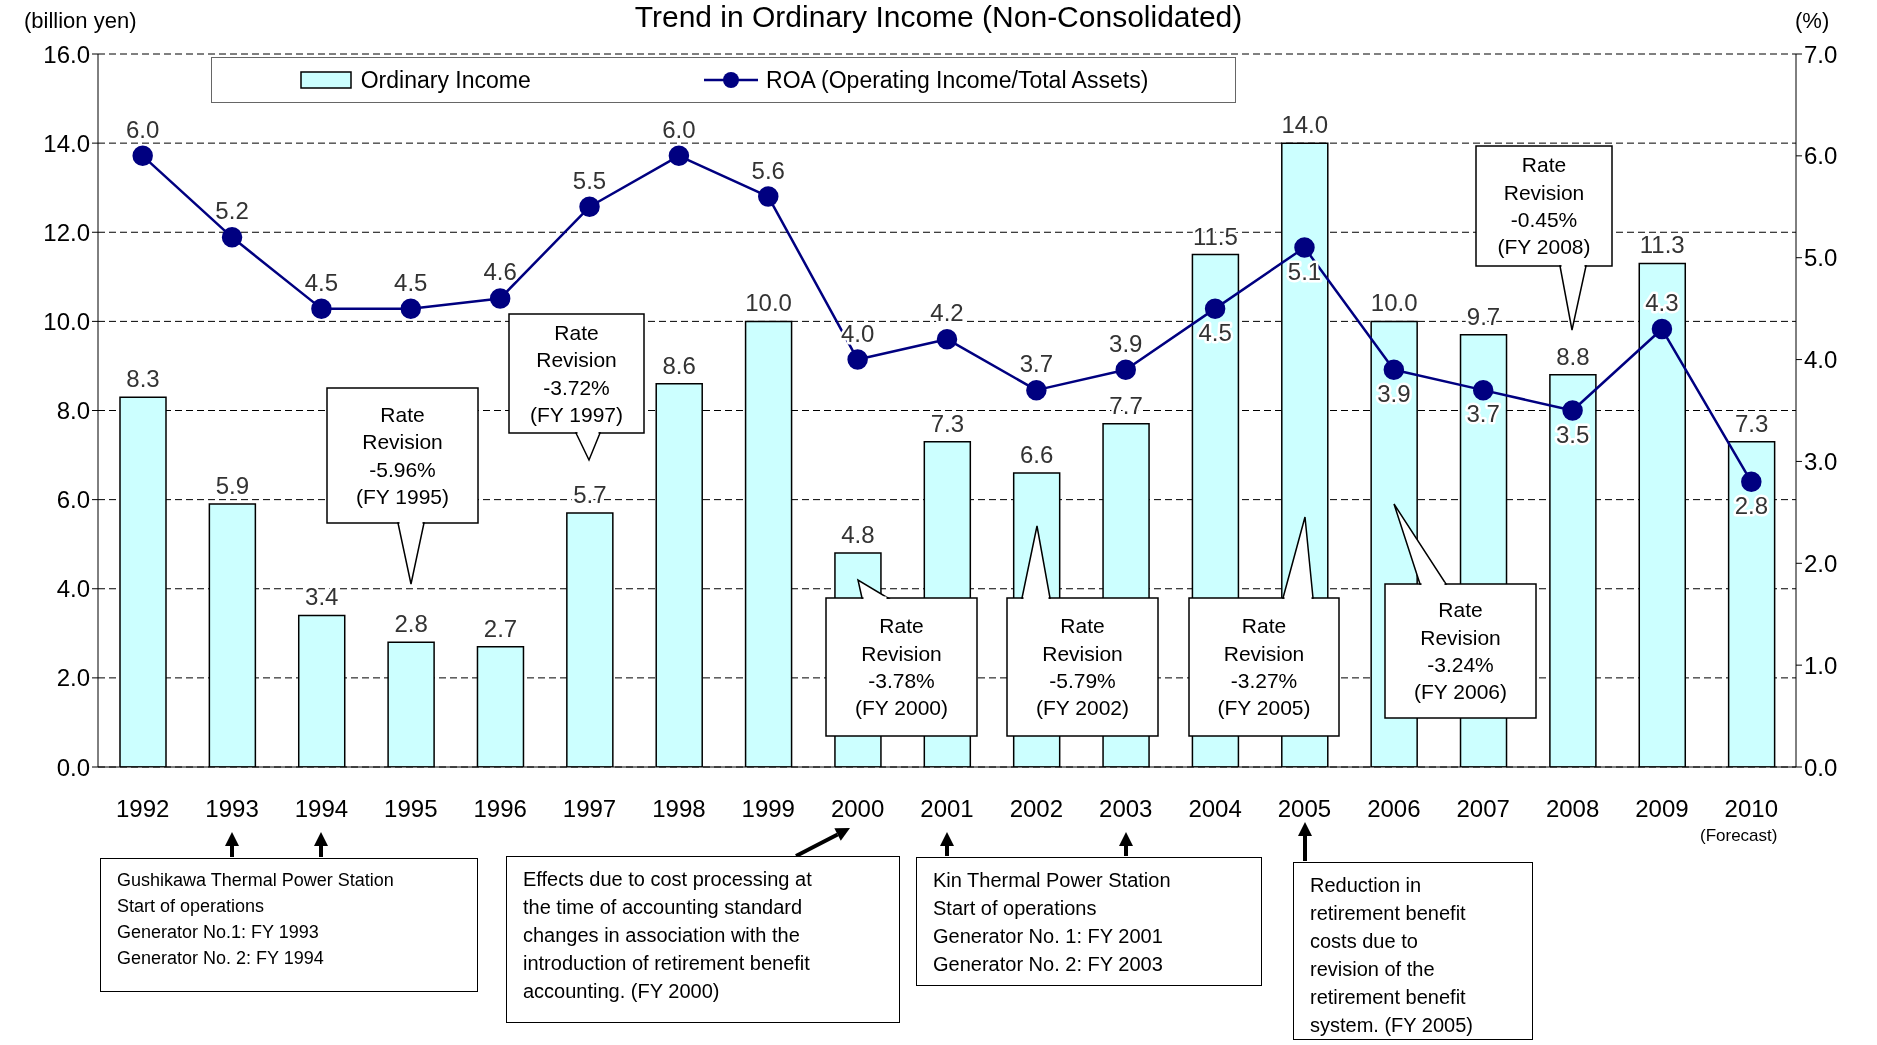 The height and width of the screenshot is (1045, 1877). Describe the element at coordinates (947, 808) in the screenshot. I see `x-tick-label: 2001` at that location.